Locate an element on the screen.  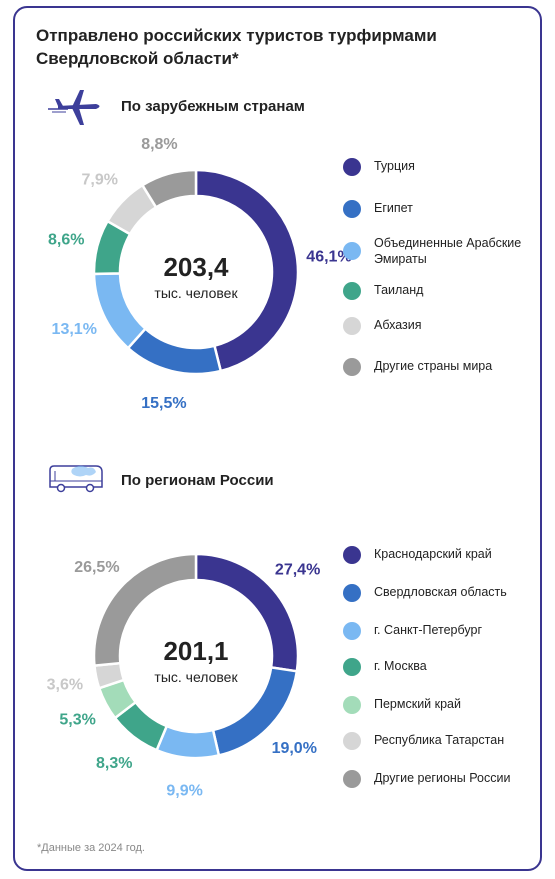
legend-label: Свердловская область is located at coordinates (440, 592).